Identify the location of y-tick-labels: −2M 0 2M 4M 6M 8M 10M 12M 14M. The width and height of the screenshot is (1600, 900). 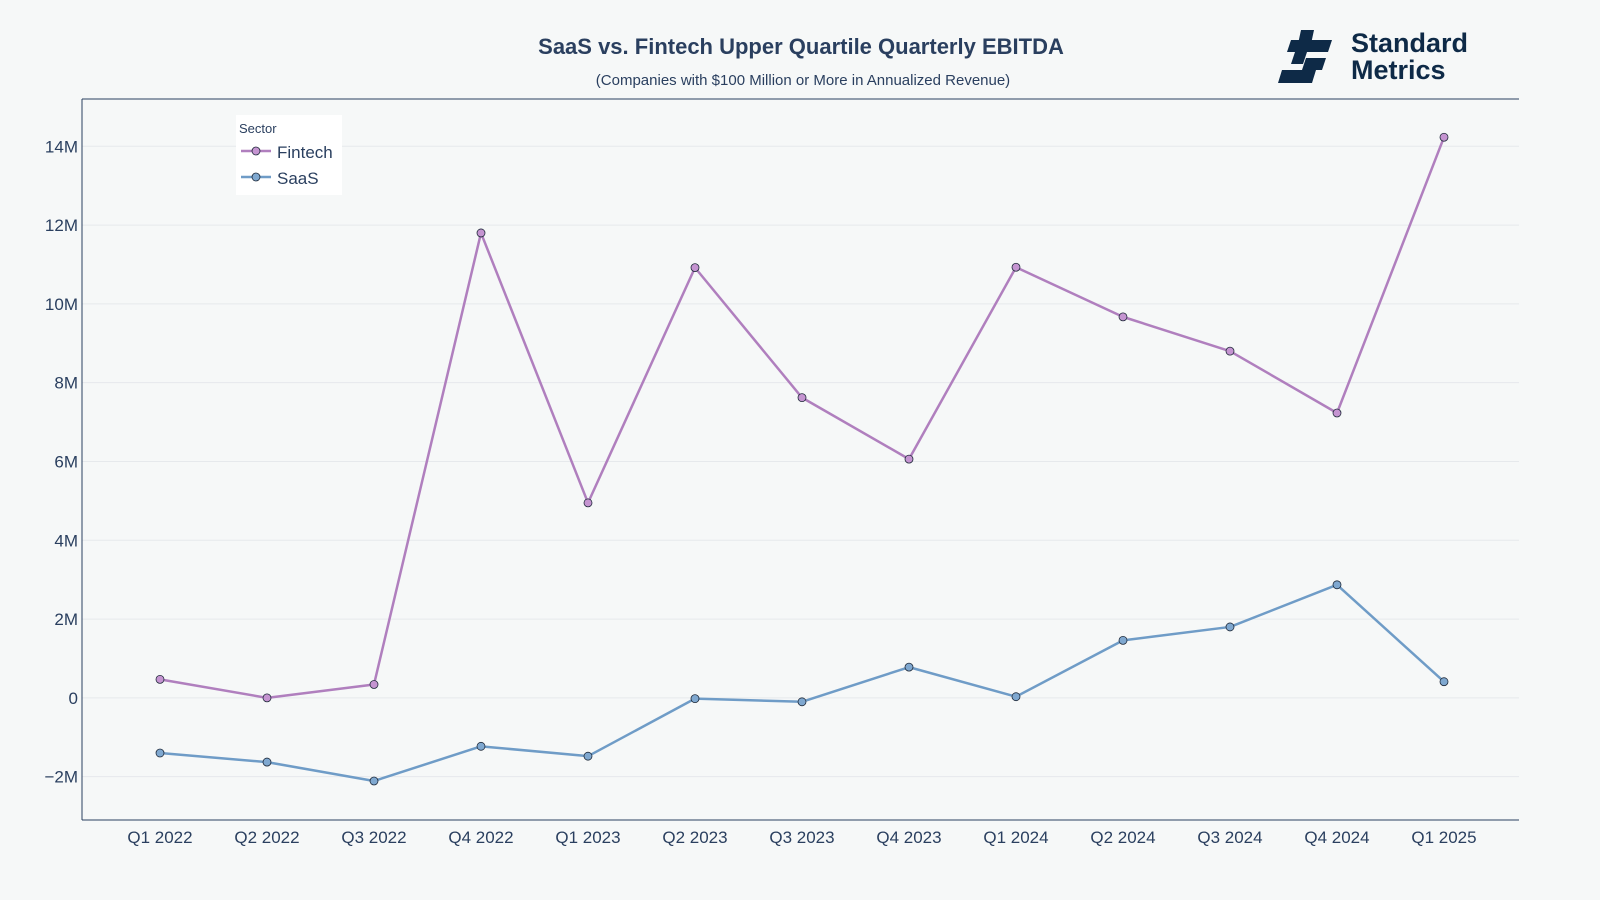
(61, 461).